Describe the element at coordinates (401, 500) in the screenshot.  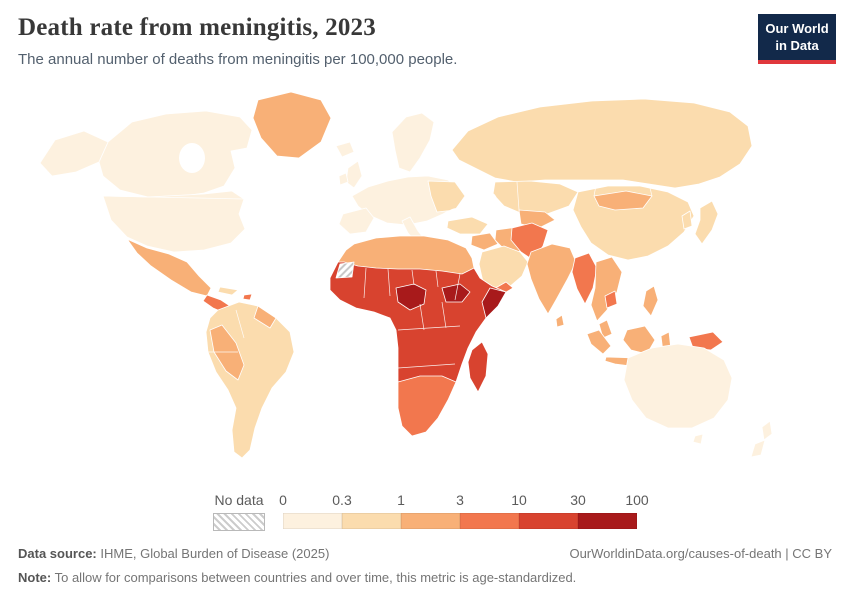
I see `legend-tick: 1` at that location.